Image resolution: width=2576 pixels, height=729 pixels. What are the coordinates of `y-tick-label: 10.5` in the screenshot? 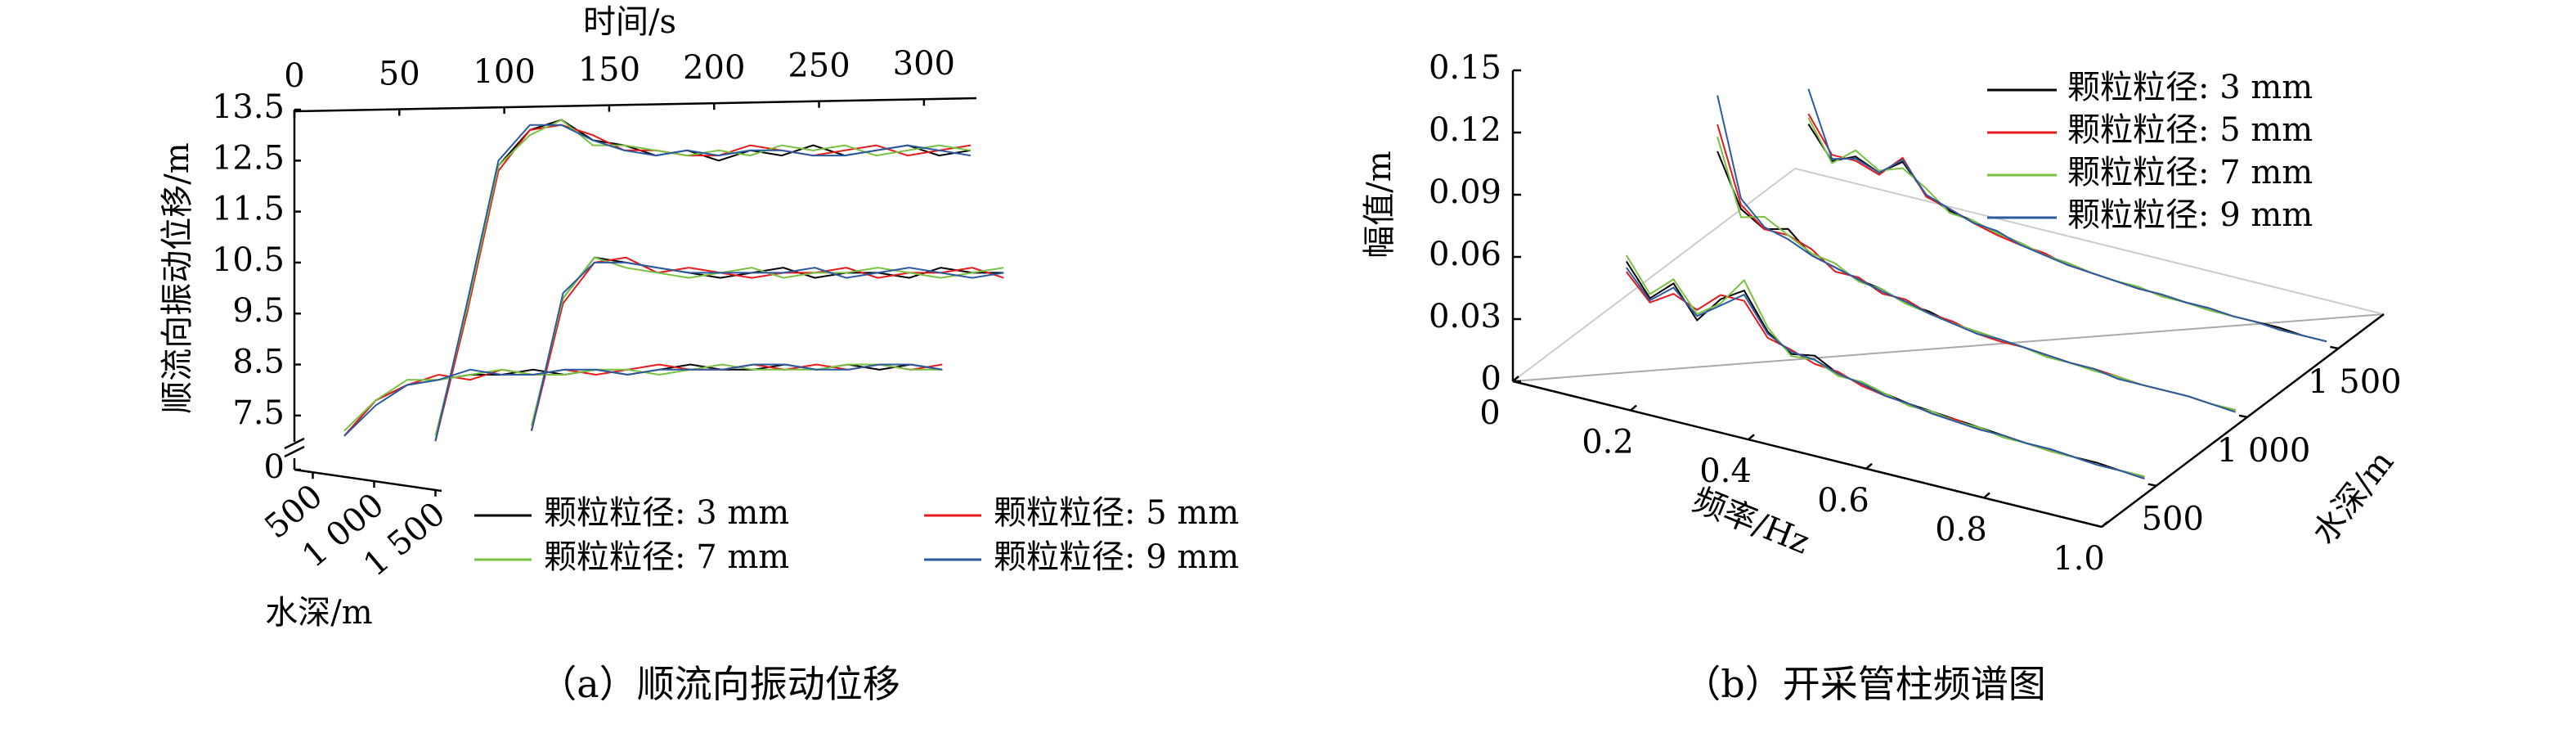 It's located at (248, 260).